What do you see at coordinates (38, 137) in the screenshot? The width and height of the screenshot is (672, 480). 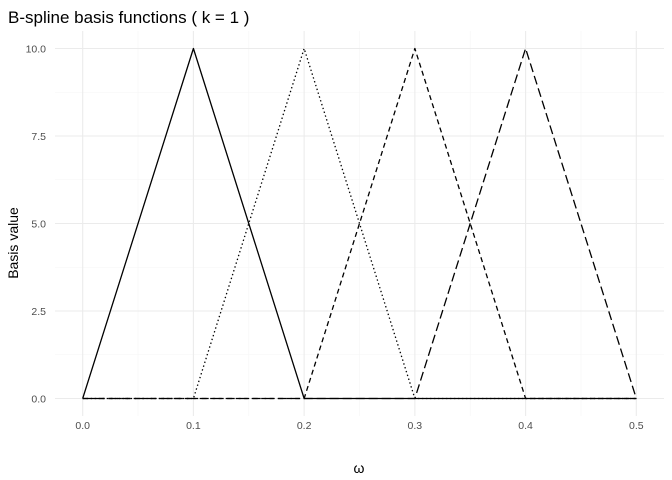 I see `y-tick-label: 7.5` at bounding box center [38, 137].